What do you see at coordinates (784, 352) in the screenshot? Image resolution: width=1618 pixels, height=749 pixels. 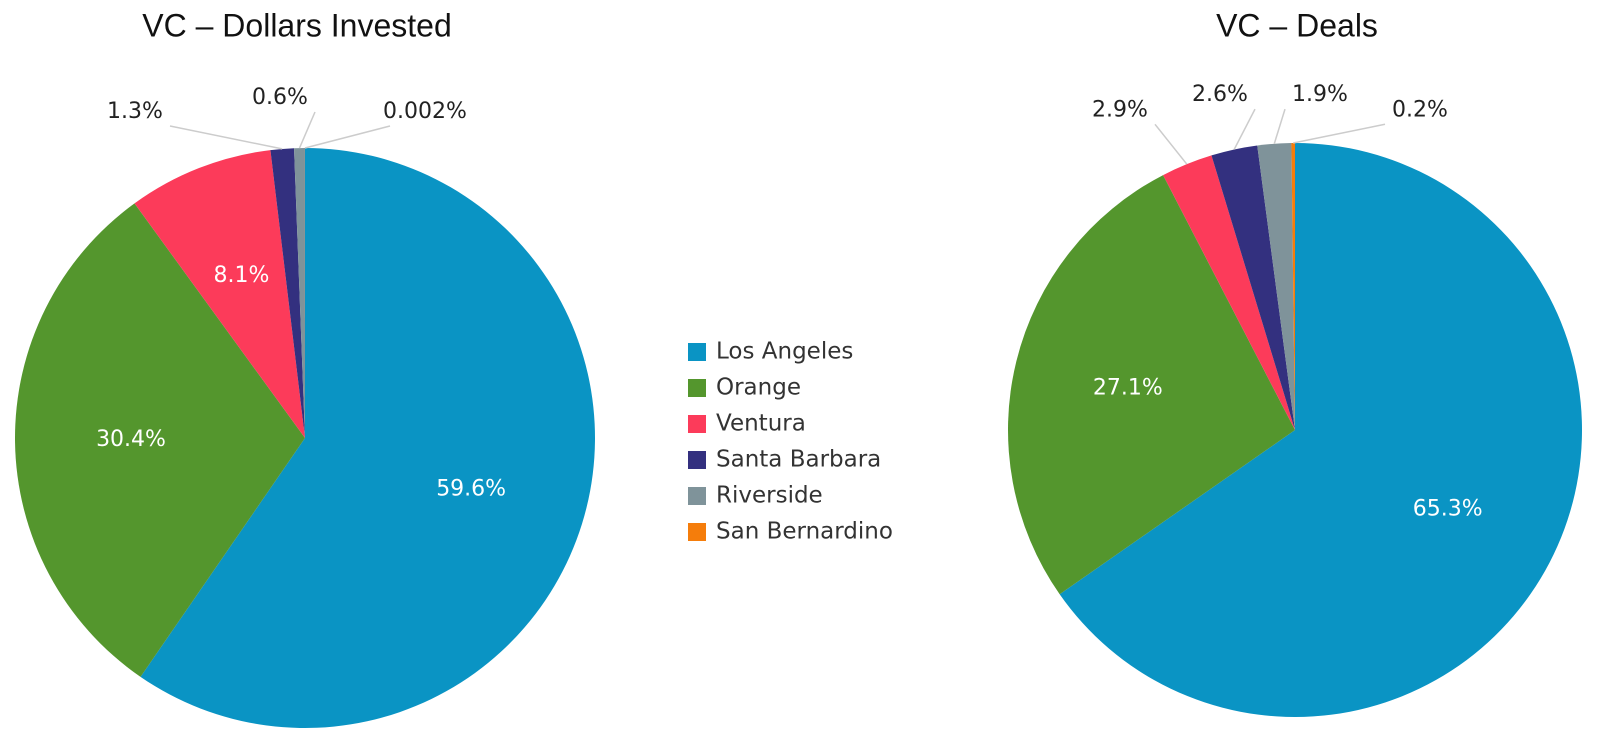 I see `legend-label: Los Angeles` at bounding box center [784, 352].